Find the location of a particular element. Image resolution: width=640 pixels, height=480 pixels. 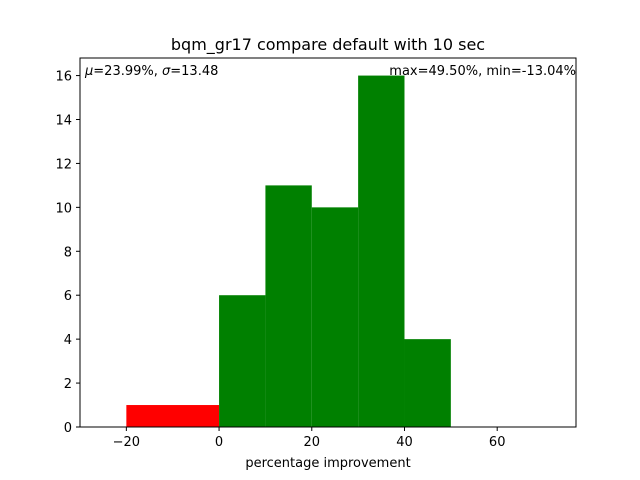

x-tick-label: 40 is located at coordinates (404, 442).